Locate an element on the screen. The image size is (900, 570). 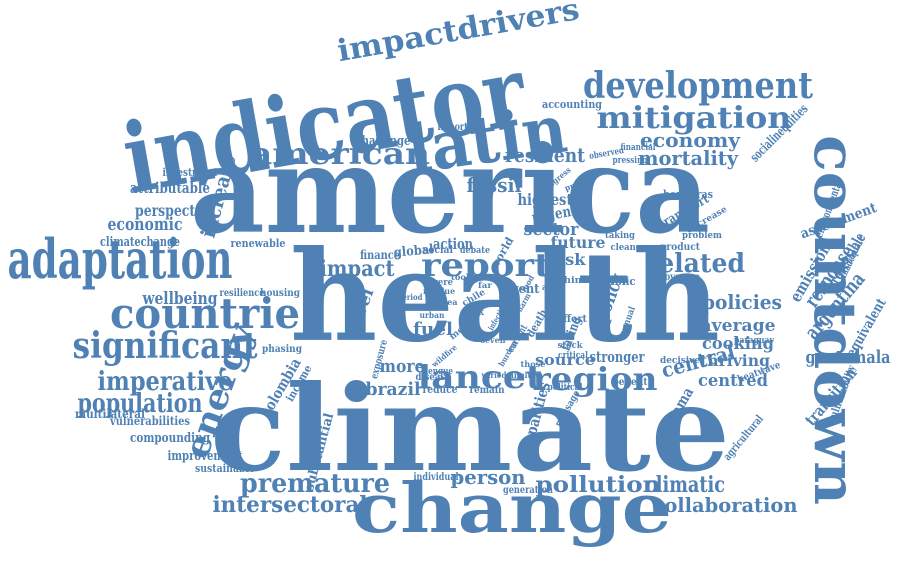
word-average: average is located at coordinates (738, 326).